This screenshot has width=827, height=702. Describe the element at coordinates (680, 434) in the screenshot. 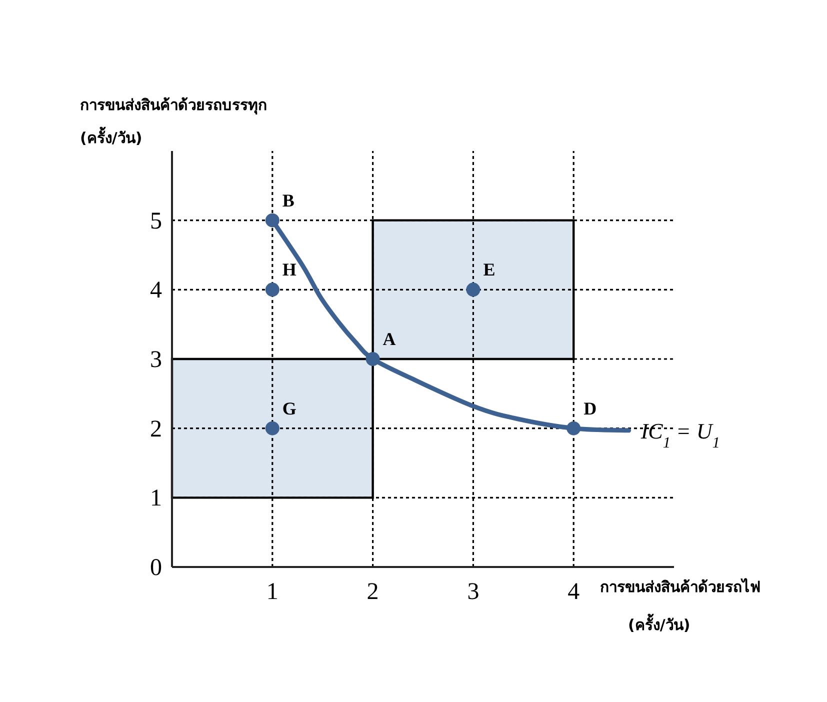

I see `series-label: IC$_{1}$ = U$_{1}$` at that location.